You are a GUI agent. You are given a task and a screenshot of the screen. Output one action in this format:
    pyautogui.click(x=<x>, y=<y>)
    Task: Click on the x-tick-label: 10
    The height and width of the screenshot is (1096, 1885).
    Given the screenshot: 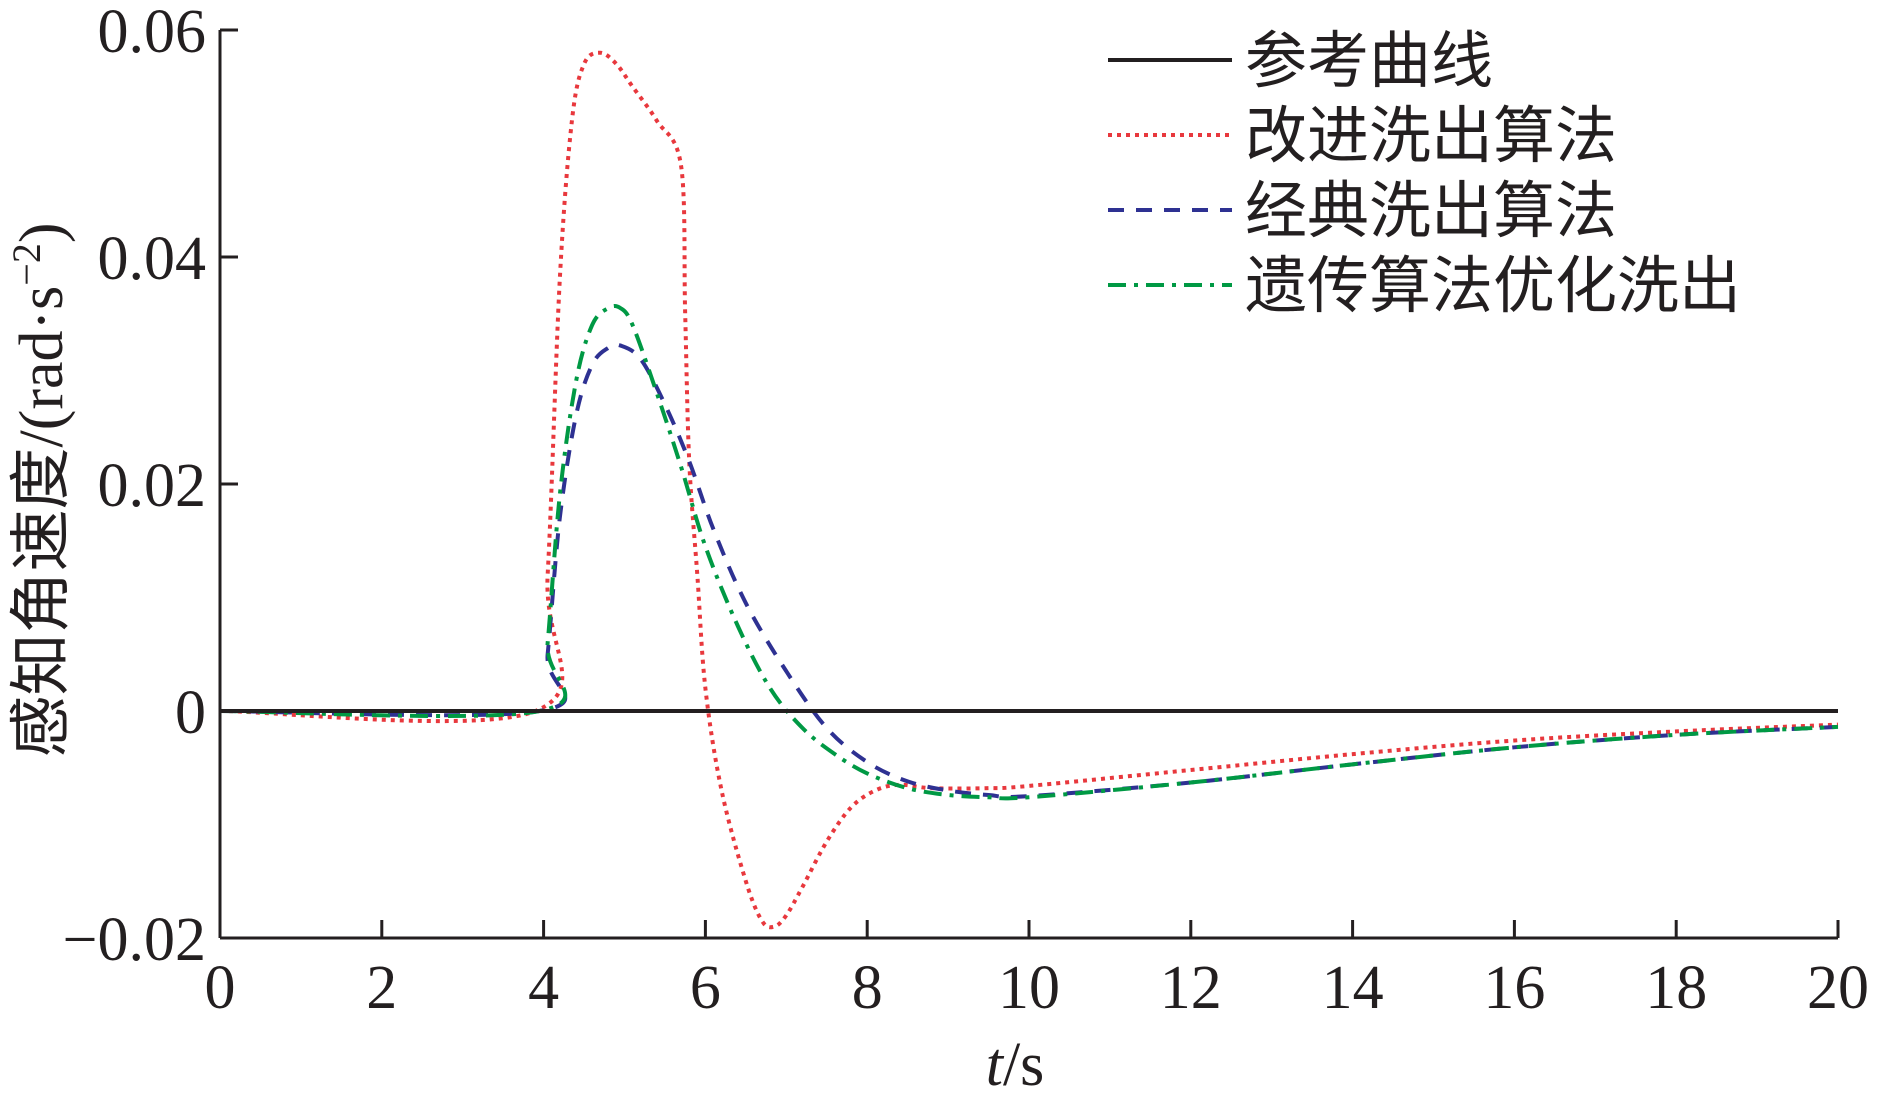 What is the action you would take?
    pyautogui.click(x=1029, y=988)
    